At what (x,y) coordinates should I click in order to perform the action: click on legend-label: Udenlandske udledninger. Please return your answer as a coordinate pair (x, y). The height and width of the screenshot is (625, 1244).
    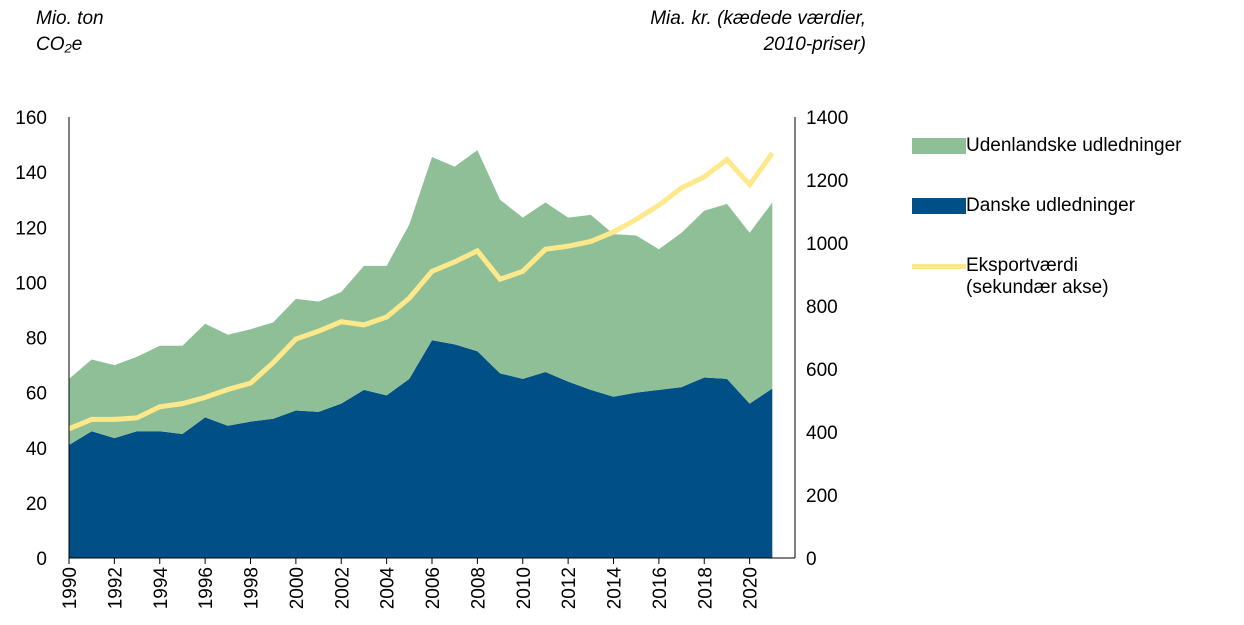
    Looking at the image, I should click on (1074, 145).